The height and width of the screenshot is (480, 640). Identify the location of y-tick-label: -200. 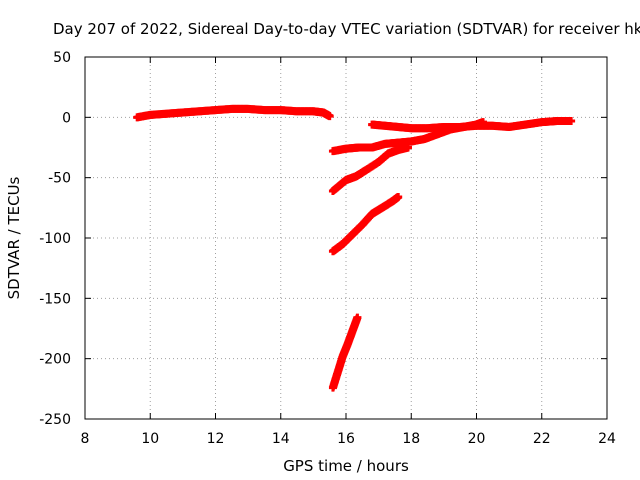
(55, 360).